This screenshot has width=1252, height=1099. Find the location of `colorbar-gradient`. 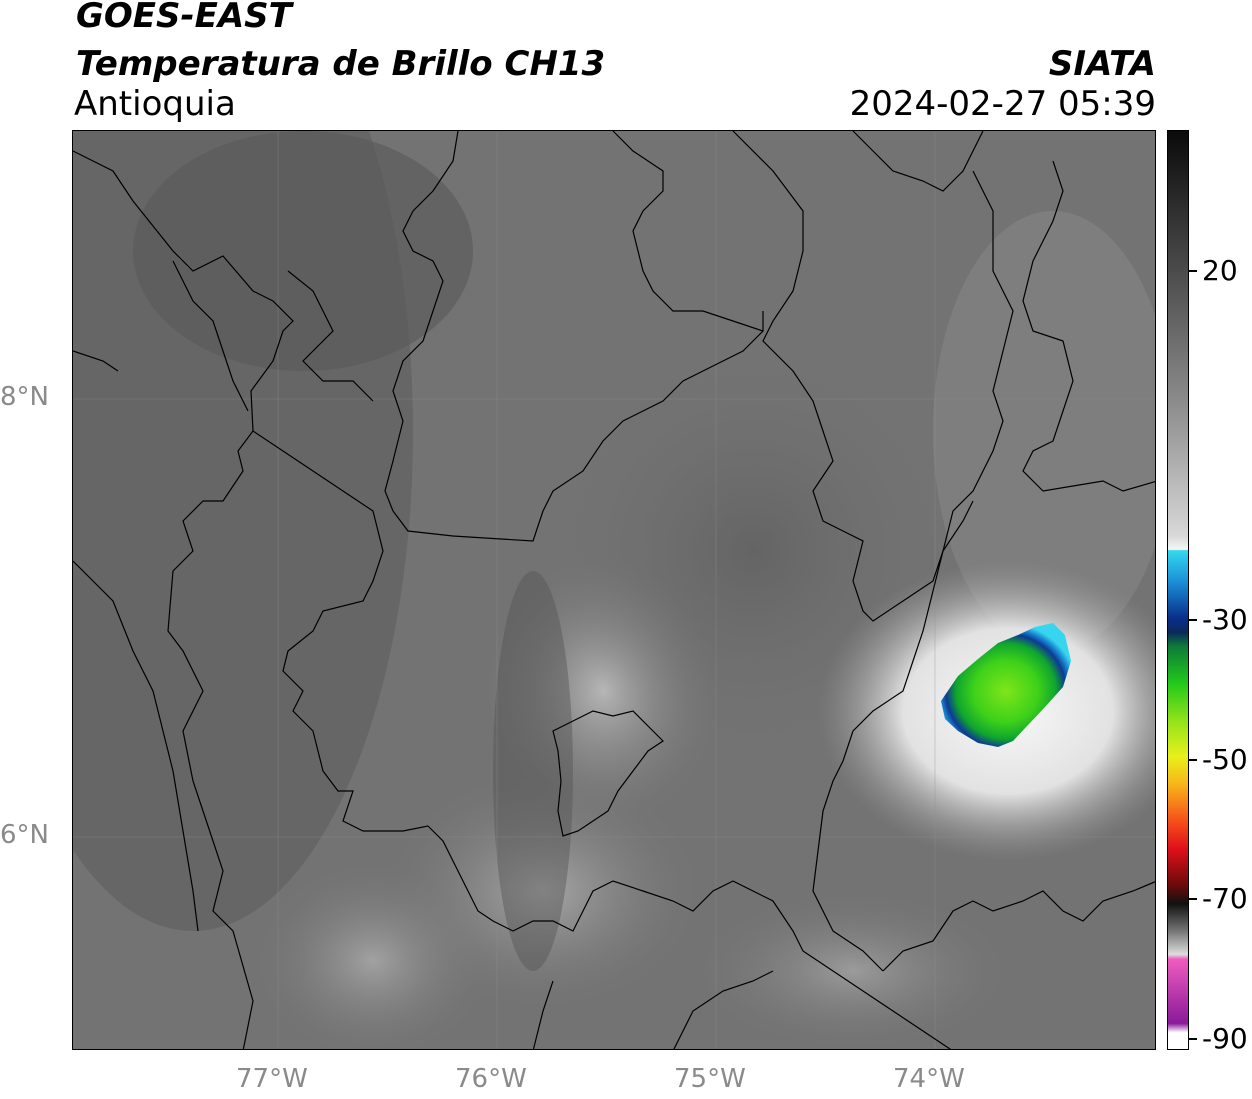

colorbar-gradient is located at coordinates (1178, 590).